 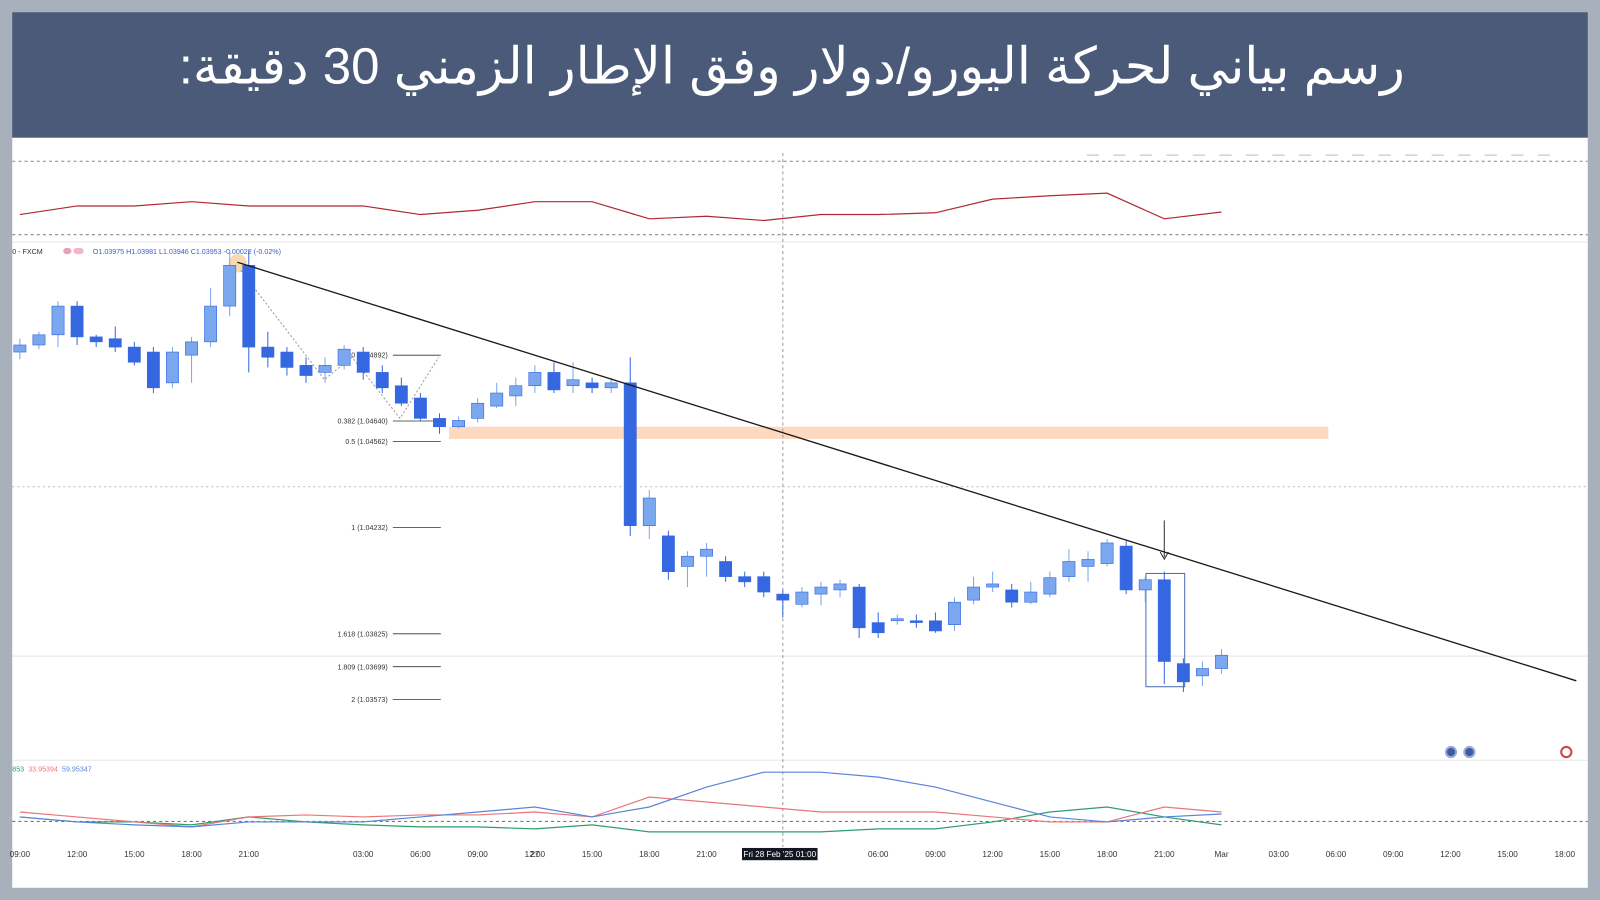 I want to click on crosshair-label: Fri 28 Feb '25 01:00, so click(x=779, y=854).